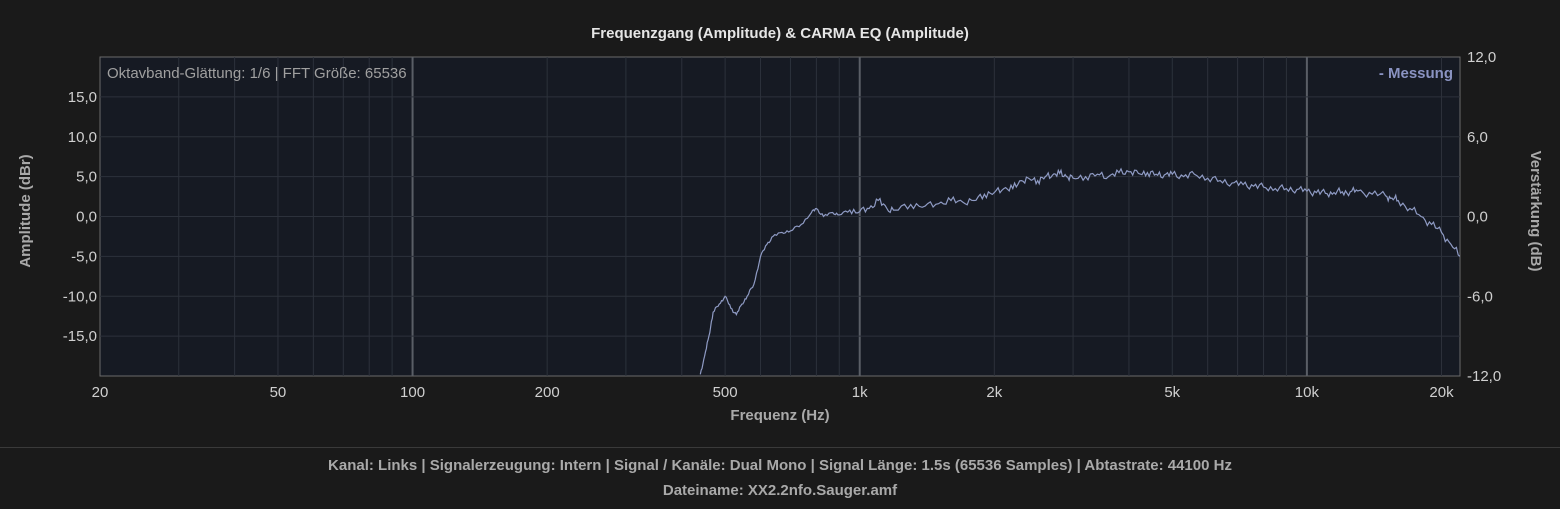 Image resolution: width=1560 pixels, height=509 pixels. I want to click on x-tick-label: 10k, so click(1307, 392).